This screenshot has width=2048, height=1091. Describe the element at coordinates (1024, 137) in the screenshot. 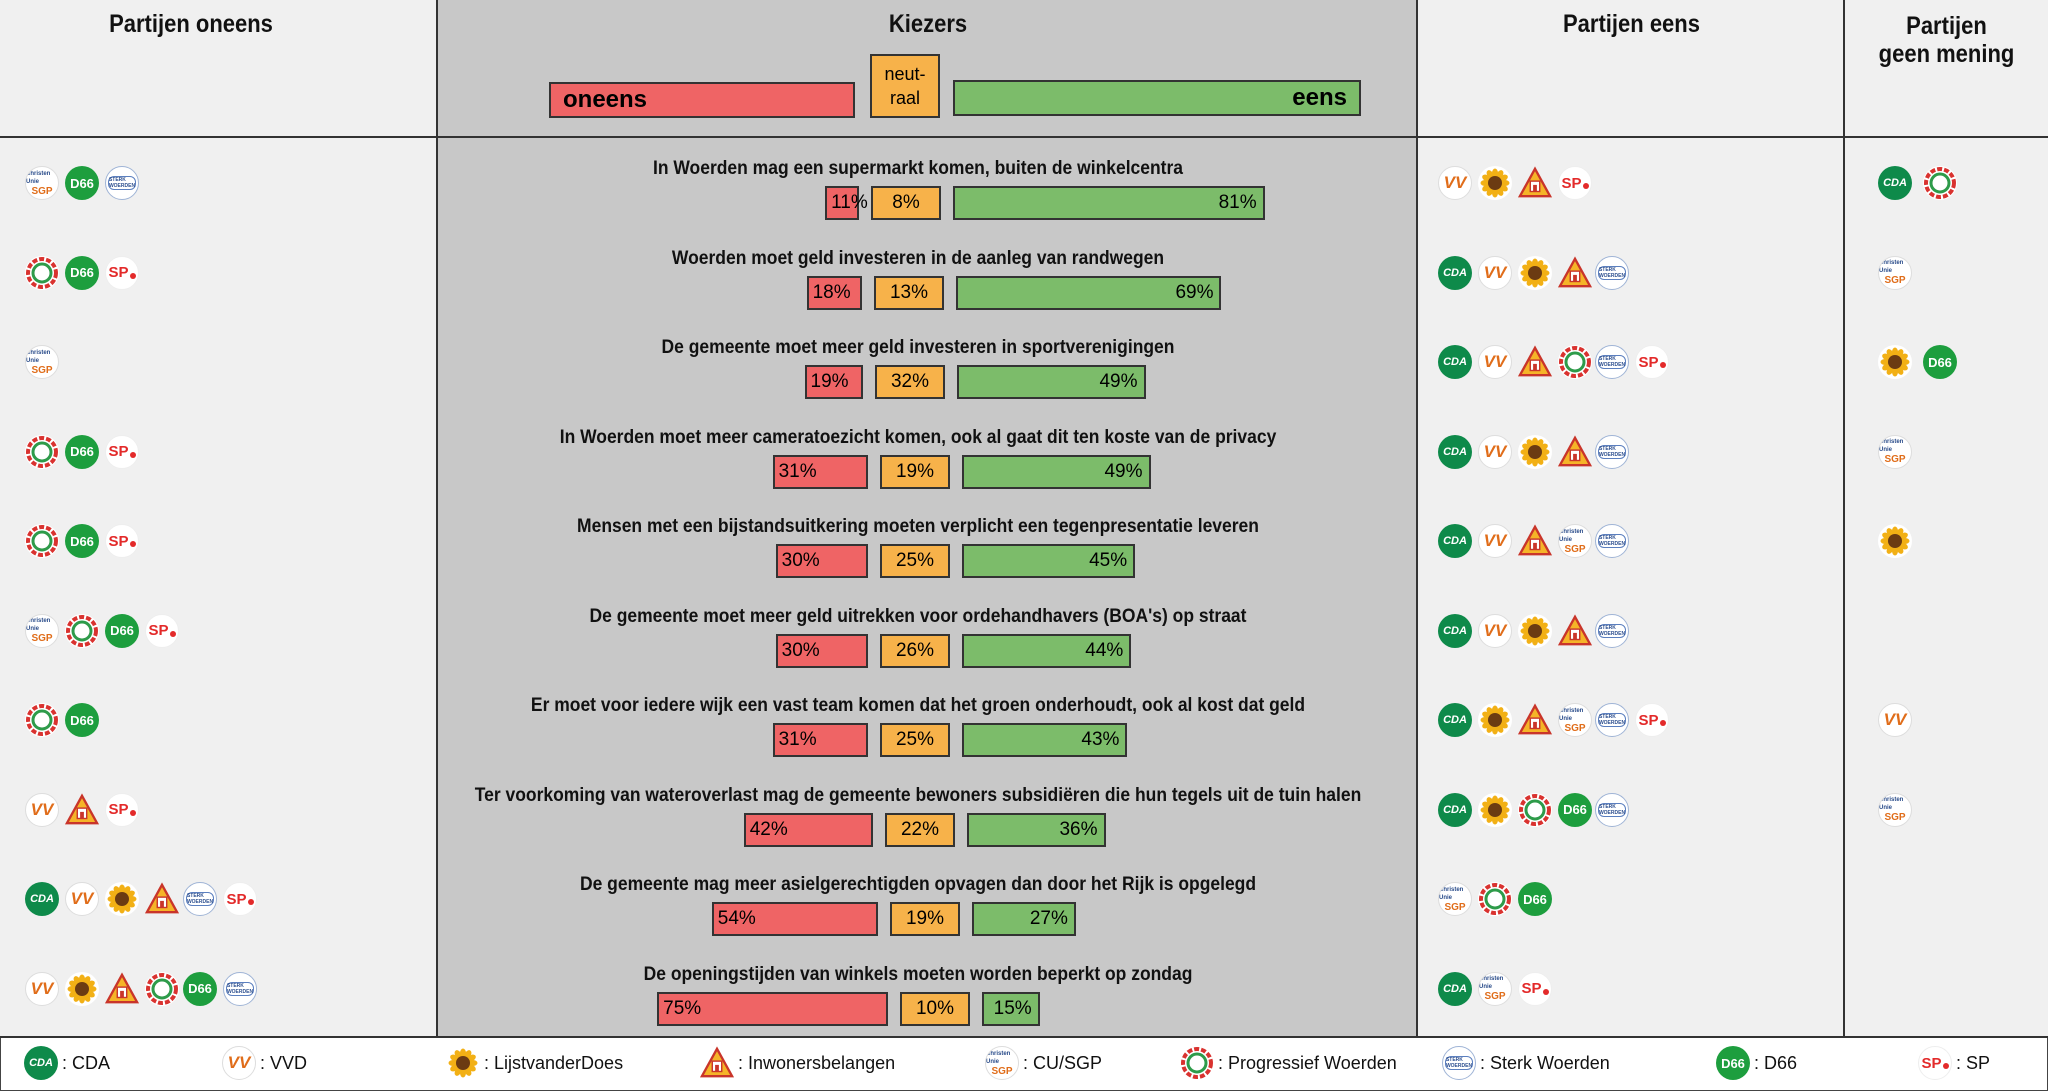

I see `header-divider` at that location.